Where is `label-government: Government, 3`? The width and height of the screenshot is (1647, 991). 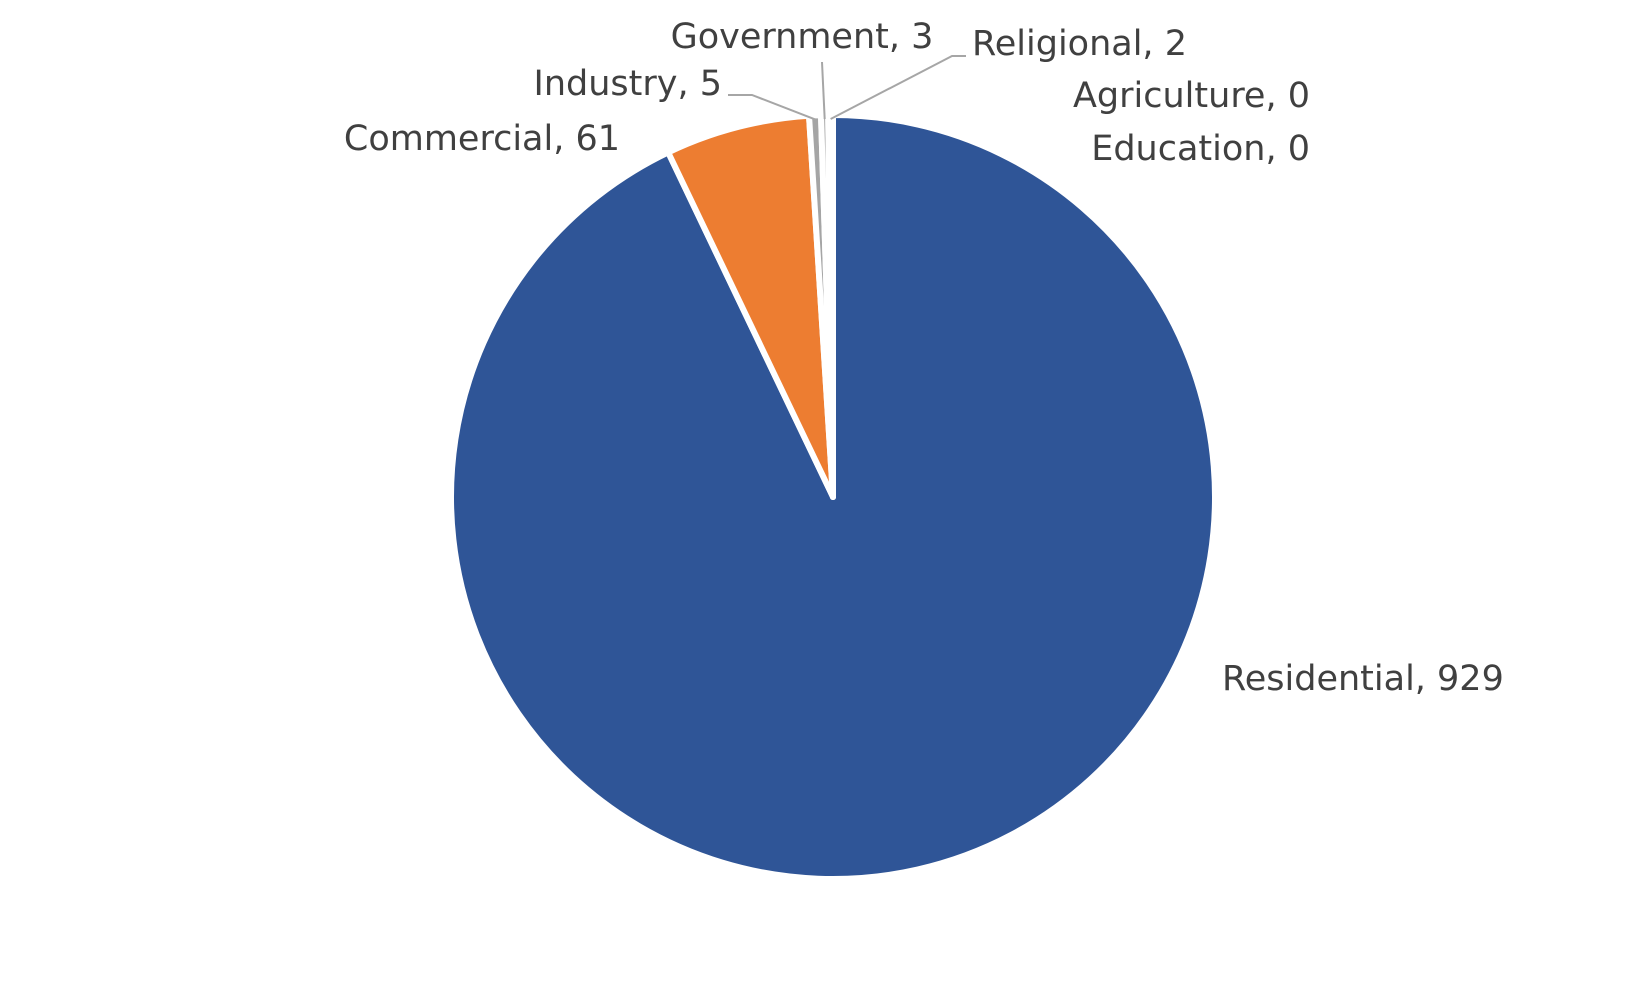 label-government: Government, 3 is located at coordinates (802, 37).